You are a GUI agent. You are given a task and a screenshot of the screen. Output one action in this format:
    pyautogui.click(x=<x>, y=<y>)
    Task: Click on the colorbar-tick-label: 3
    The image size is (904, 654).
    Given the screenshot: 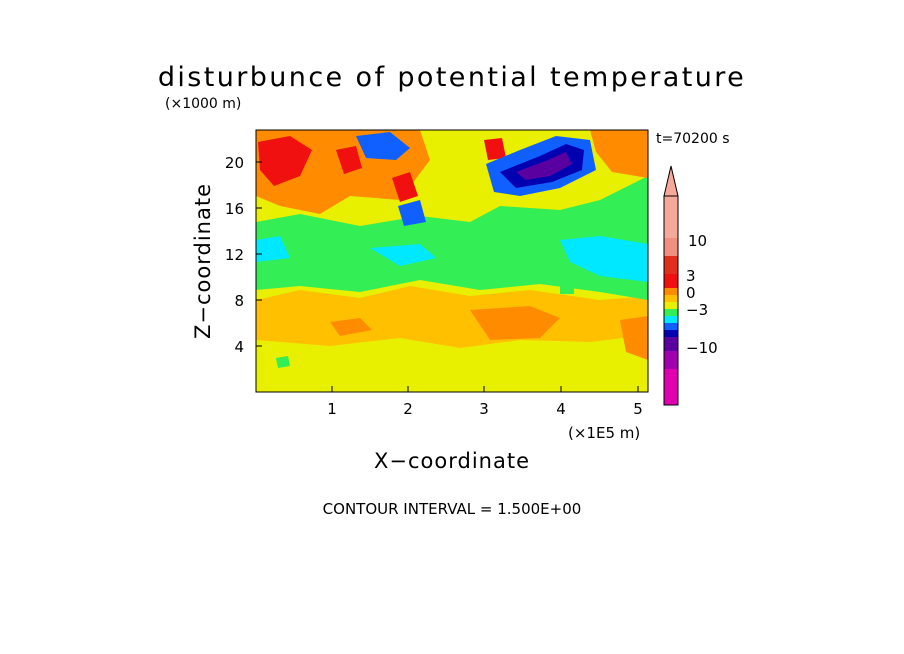 What is the action you would take?
    pyautogui.click(x=691, y=276)
    